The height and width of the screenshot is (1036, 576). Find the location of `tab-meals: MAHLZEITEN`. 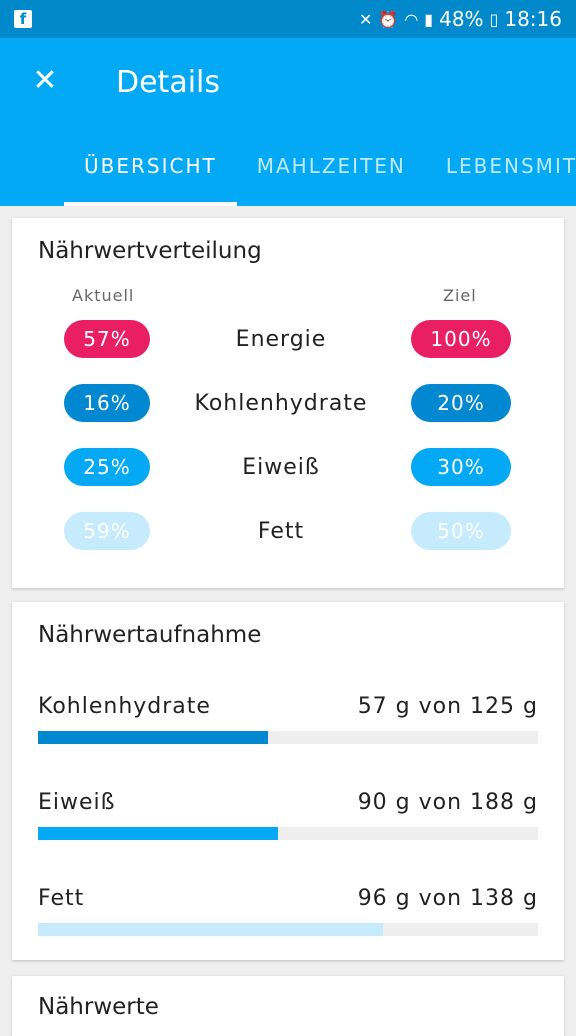

tab-meals: MAHLZEITEN is located at coordinates (331, 166).